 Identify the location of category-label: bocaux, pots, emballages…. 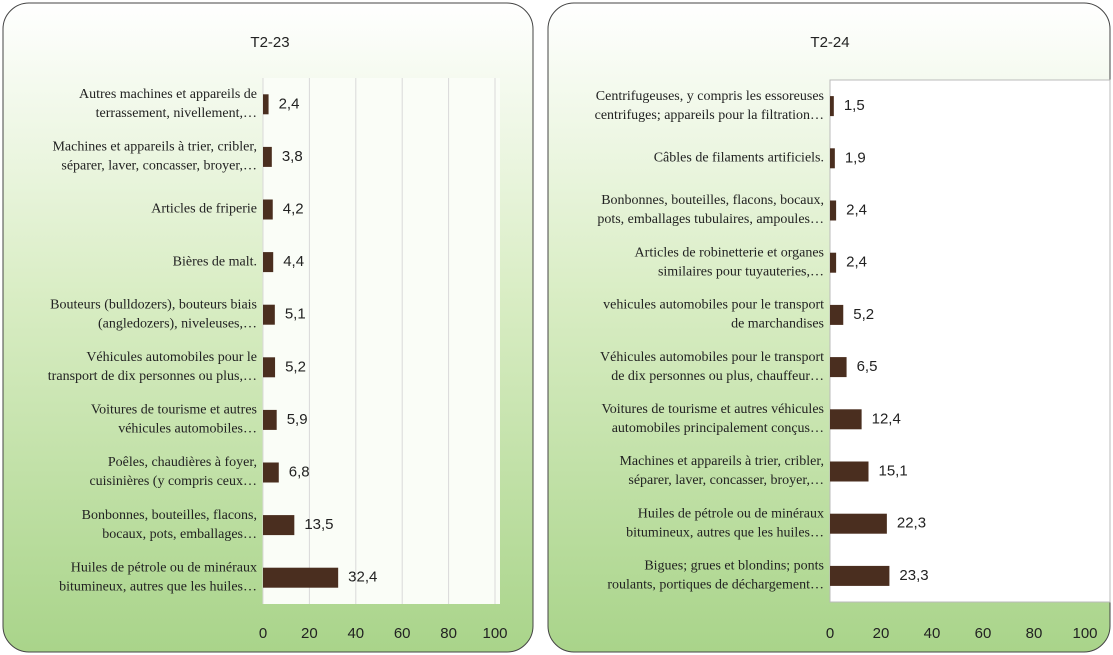
(179, 534).